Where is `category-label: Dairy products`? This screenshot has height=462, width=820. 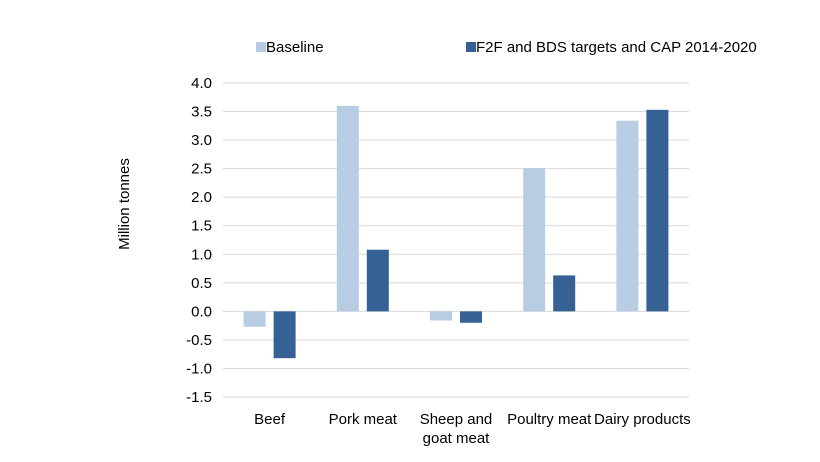 category-label: Dairy products is located at coordinates (642, 419).